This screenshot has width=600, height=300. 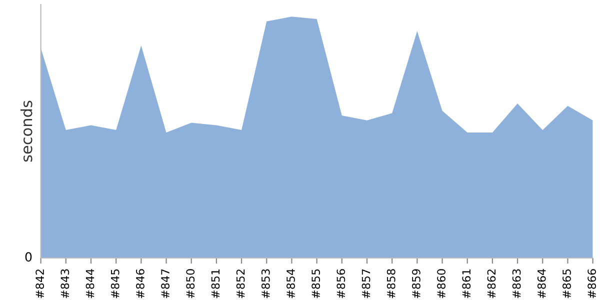 What do you see at coordinates (40, 284) in the screenshot?
I see `x-tick-label: #842` at bounding box center [40, 284].